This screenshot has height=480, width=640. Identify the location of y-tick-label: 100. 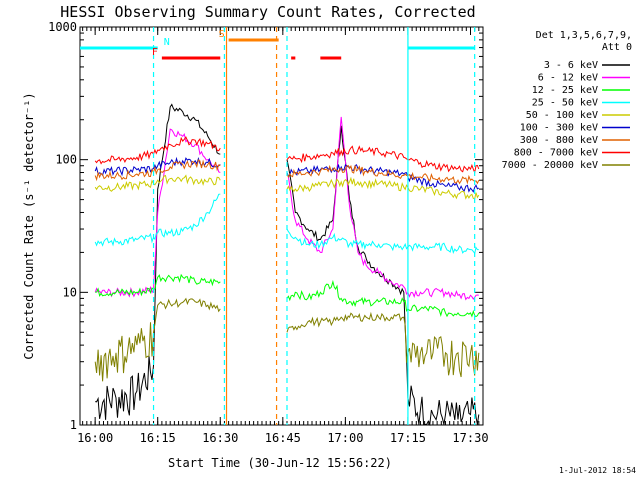
(66, 160).